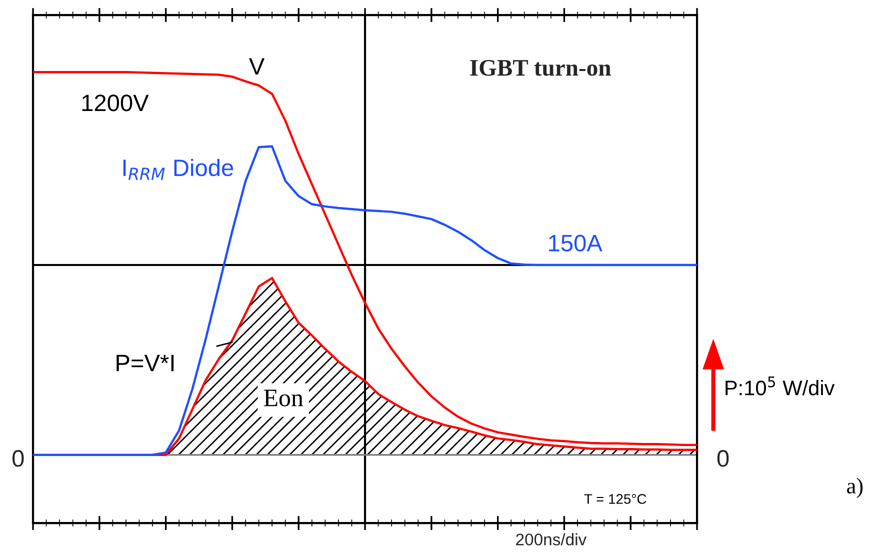 This screenshot has height=557, width=885. What do you see at coordinates (575, 243) in the screenshot?
I see `annotation: 150A` at bounding box center [575, 243].